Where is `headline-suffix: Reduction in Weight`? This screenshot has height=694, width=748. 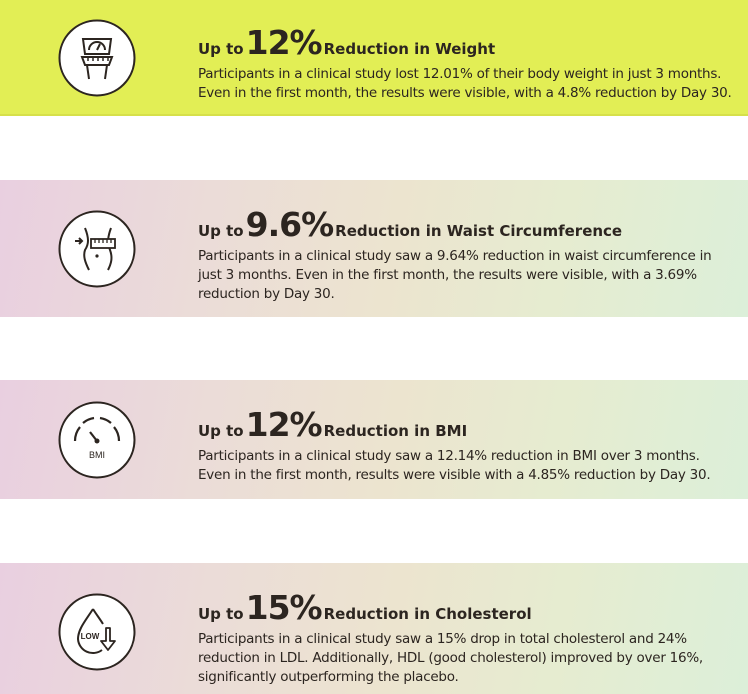 headline-suffix: Reduction in Weight is located at coordinates (409, 49).